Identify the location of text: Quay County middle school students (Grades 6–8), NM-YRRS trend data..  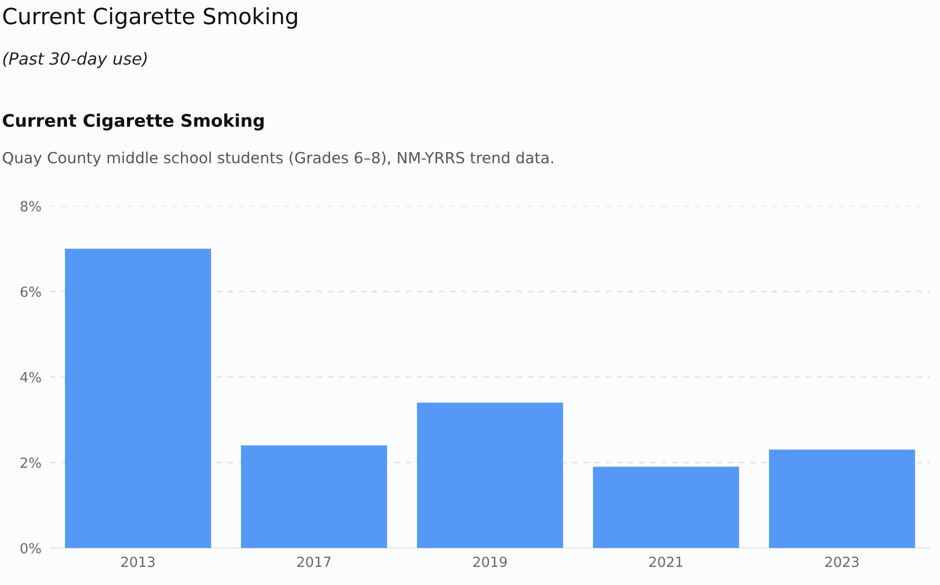
(278, 159).